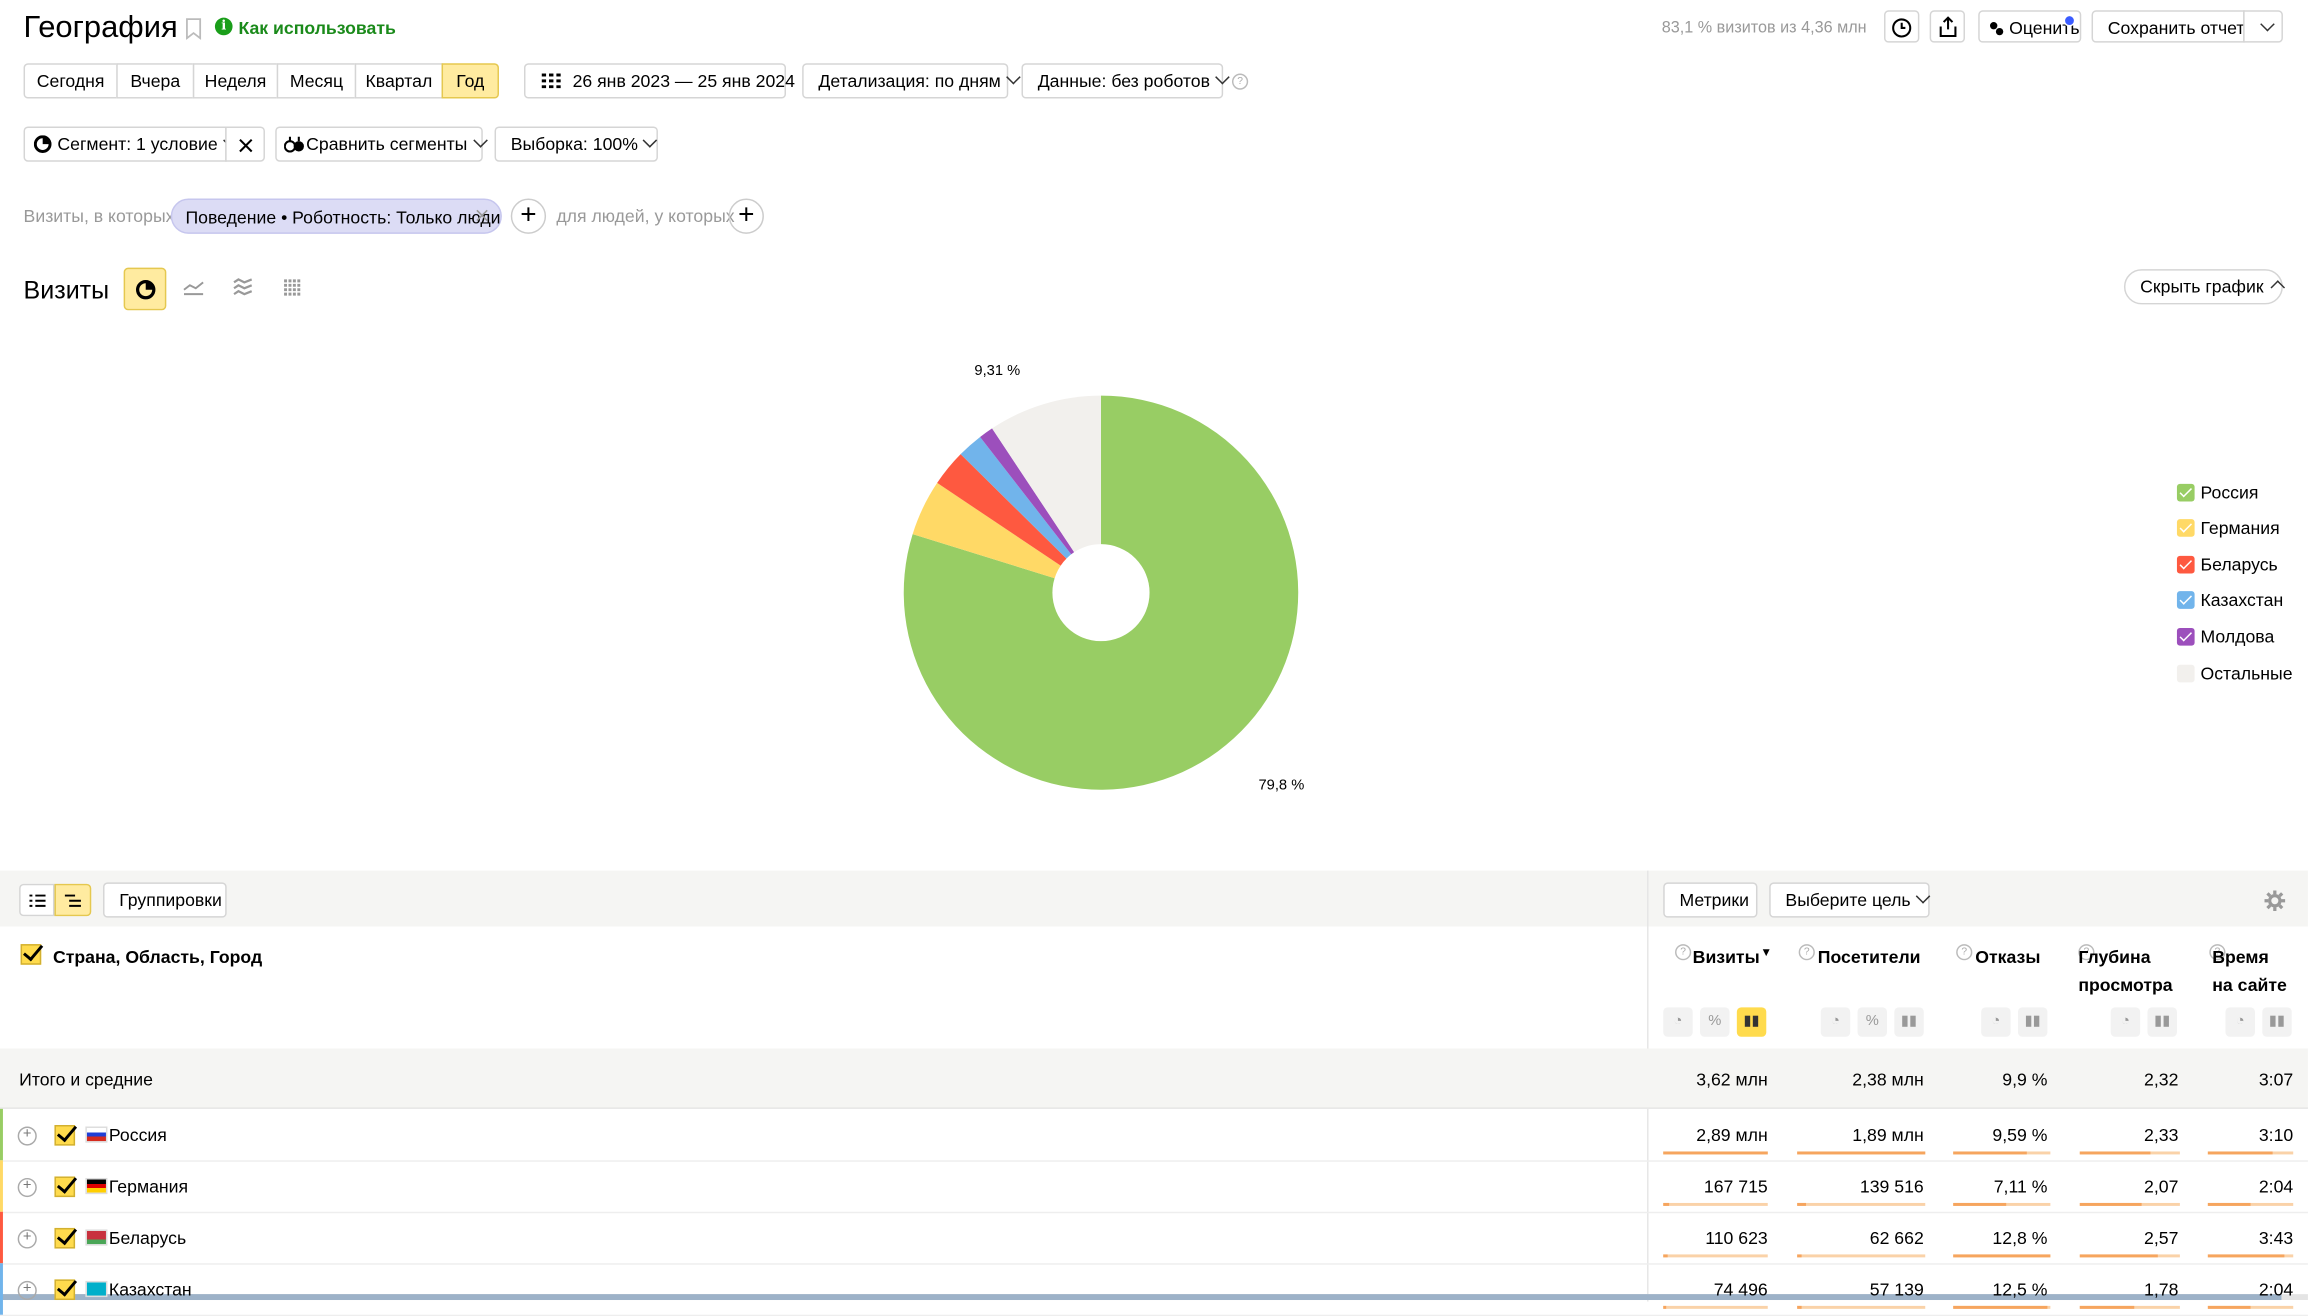  I want to click on segment-dropdown: Сегмент: 1 условие, so click(130, 144).